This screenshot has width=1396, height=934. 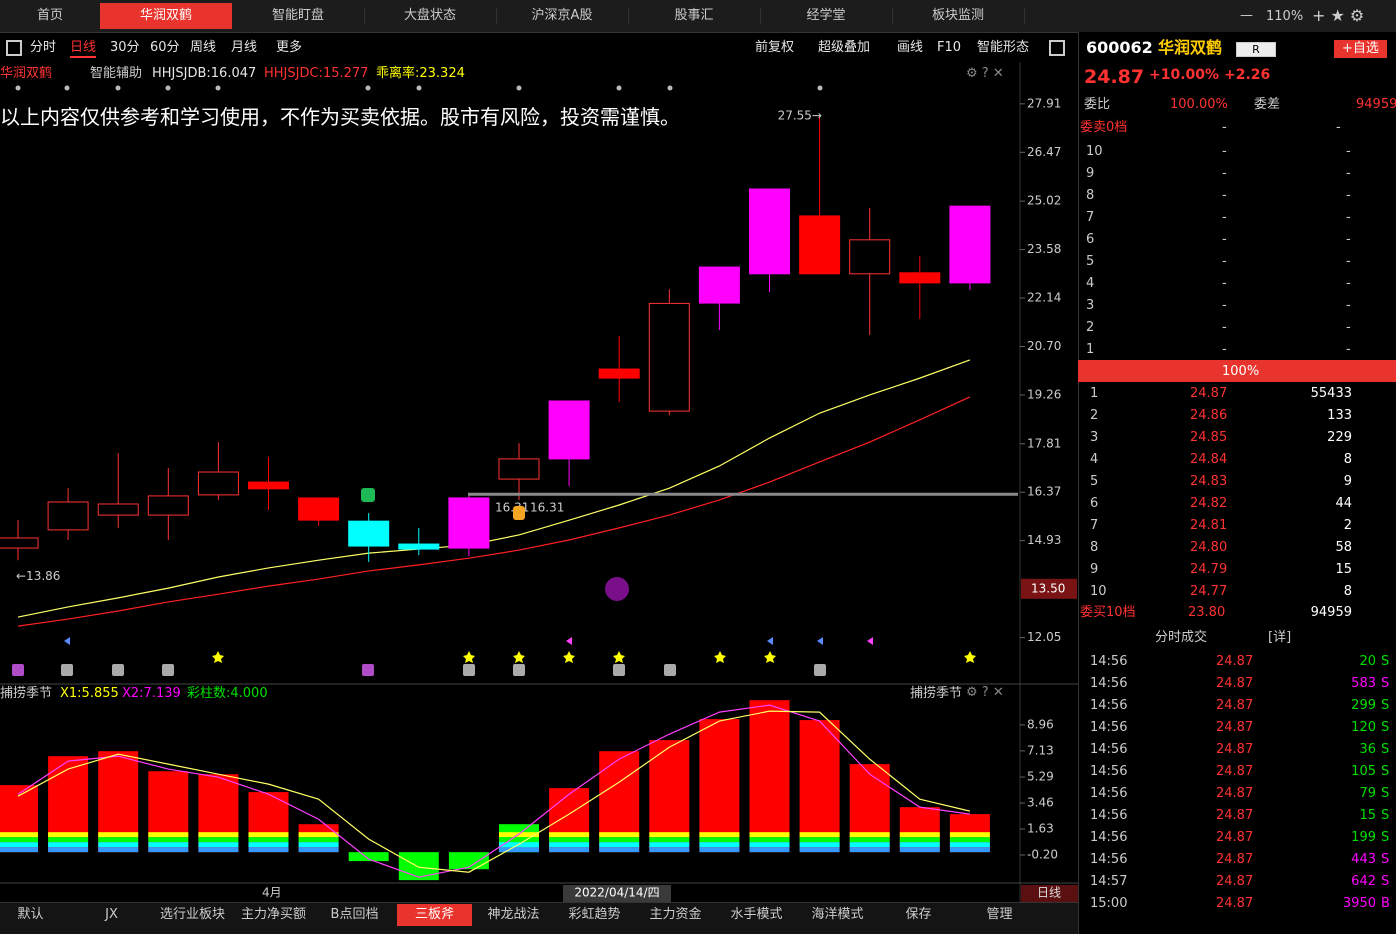 I want to click on bottom-tab: 三板斧, so click(x=434, y=915).